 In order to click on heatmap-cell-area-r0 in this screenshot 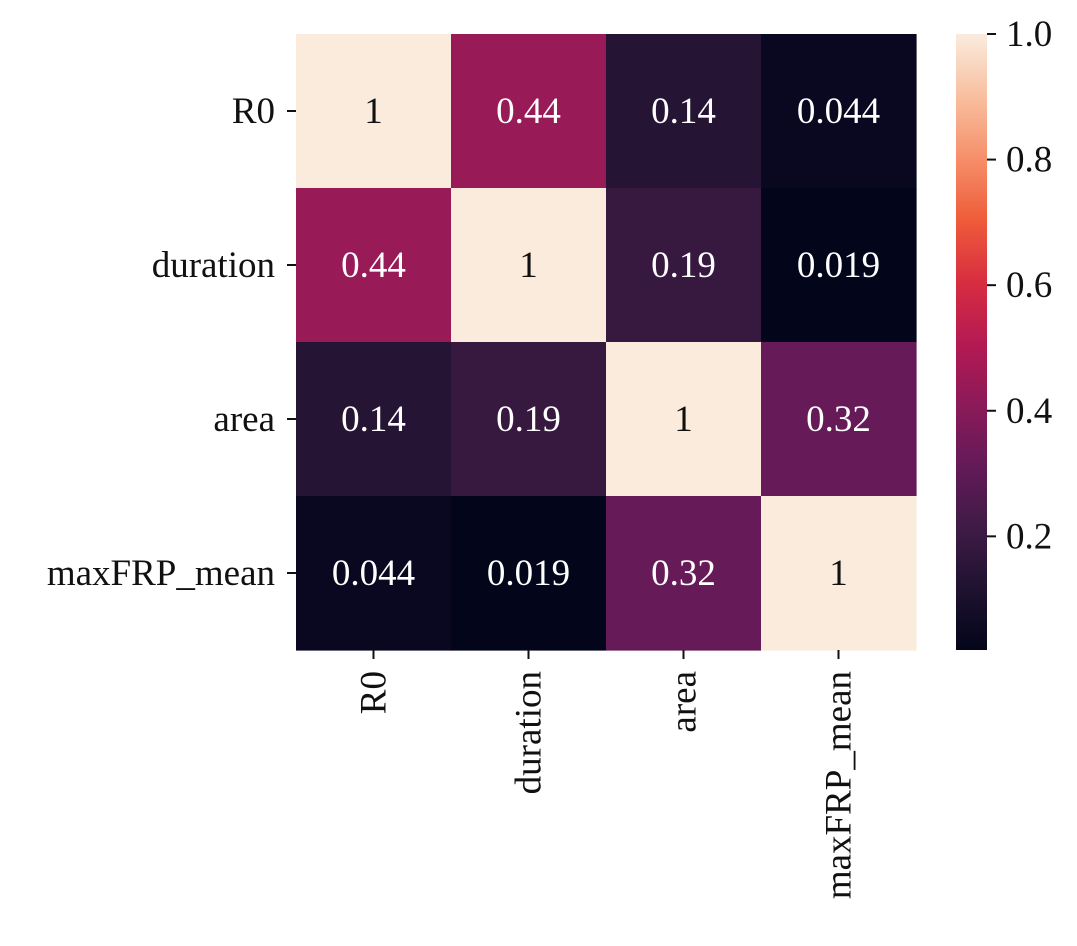, I will do `click(374, 419)`.